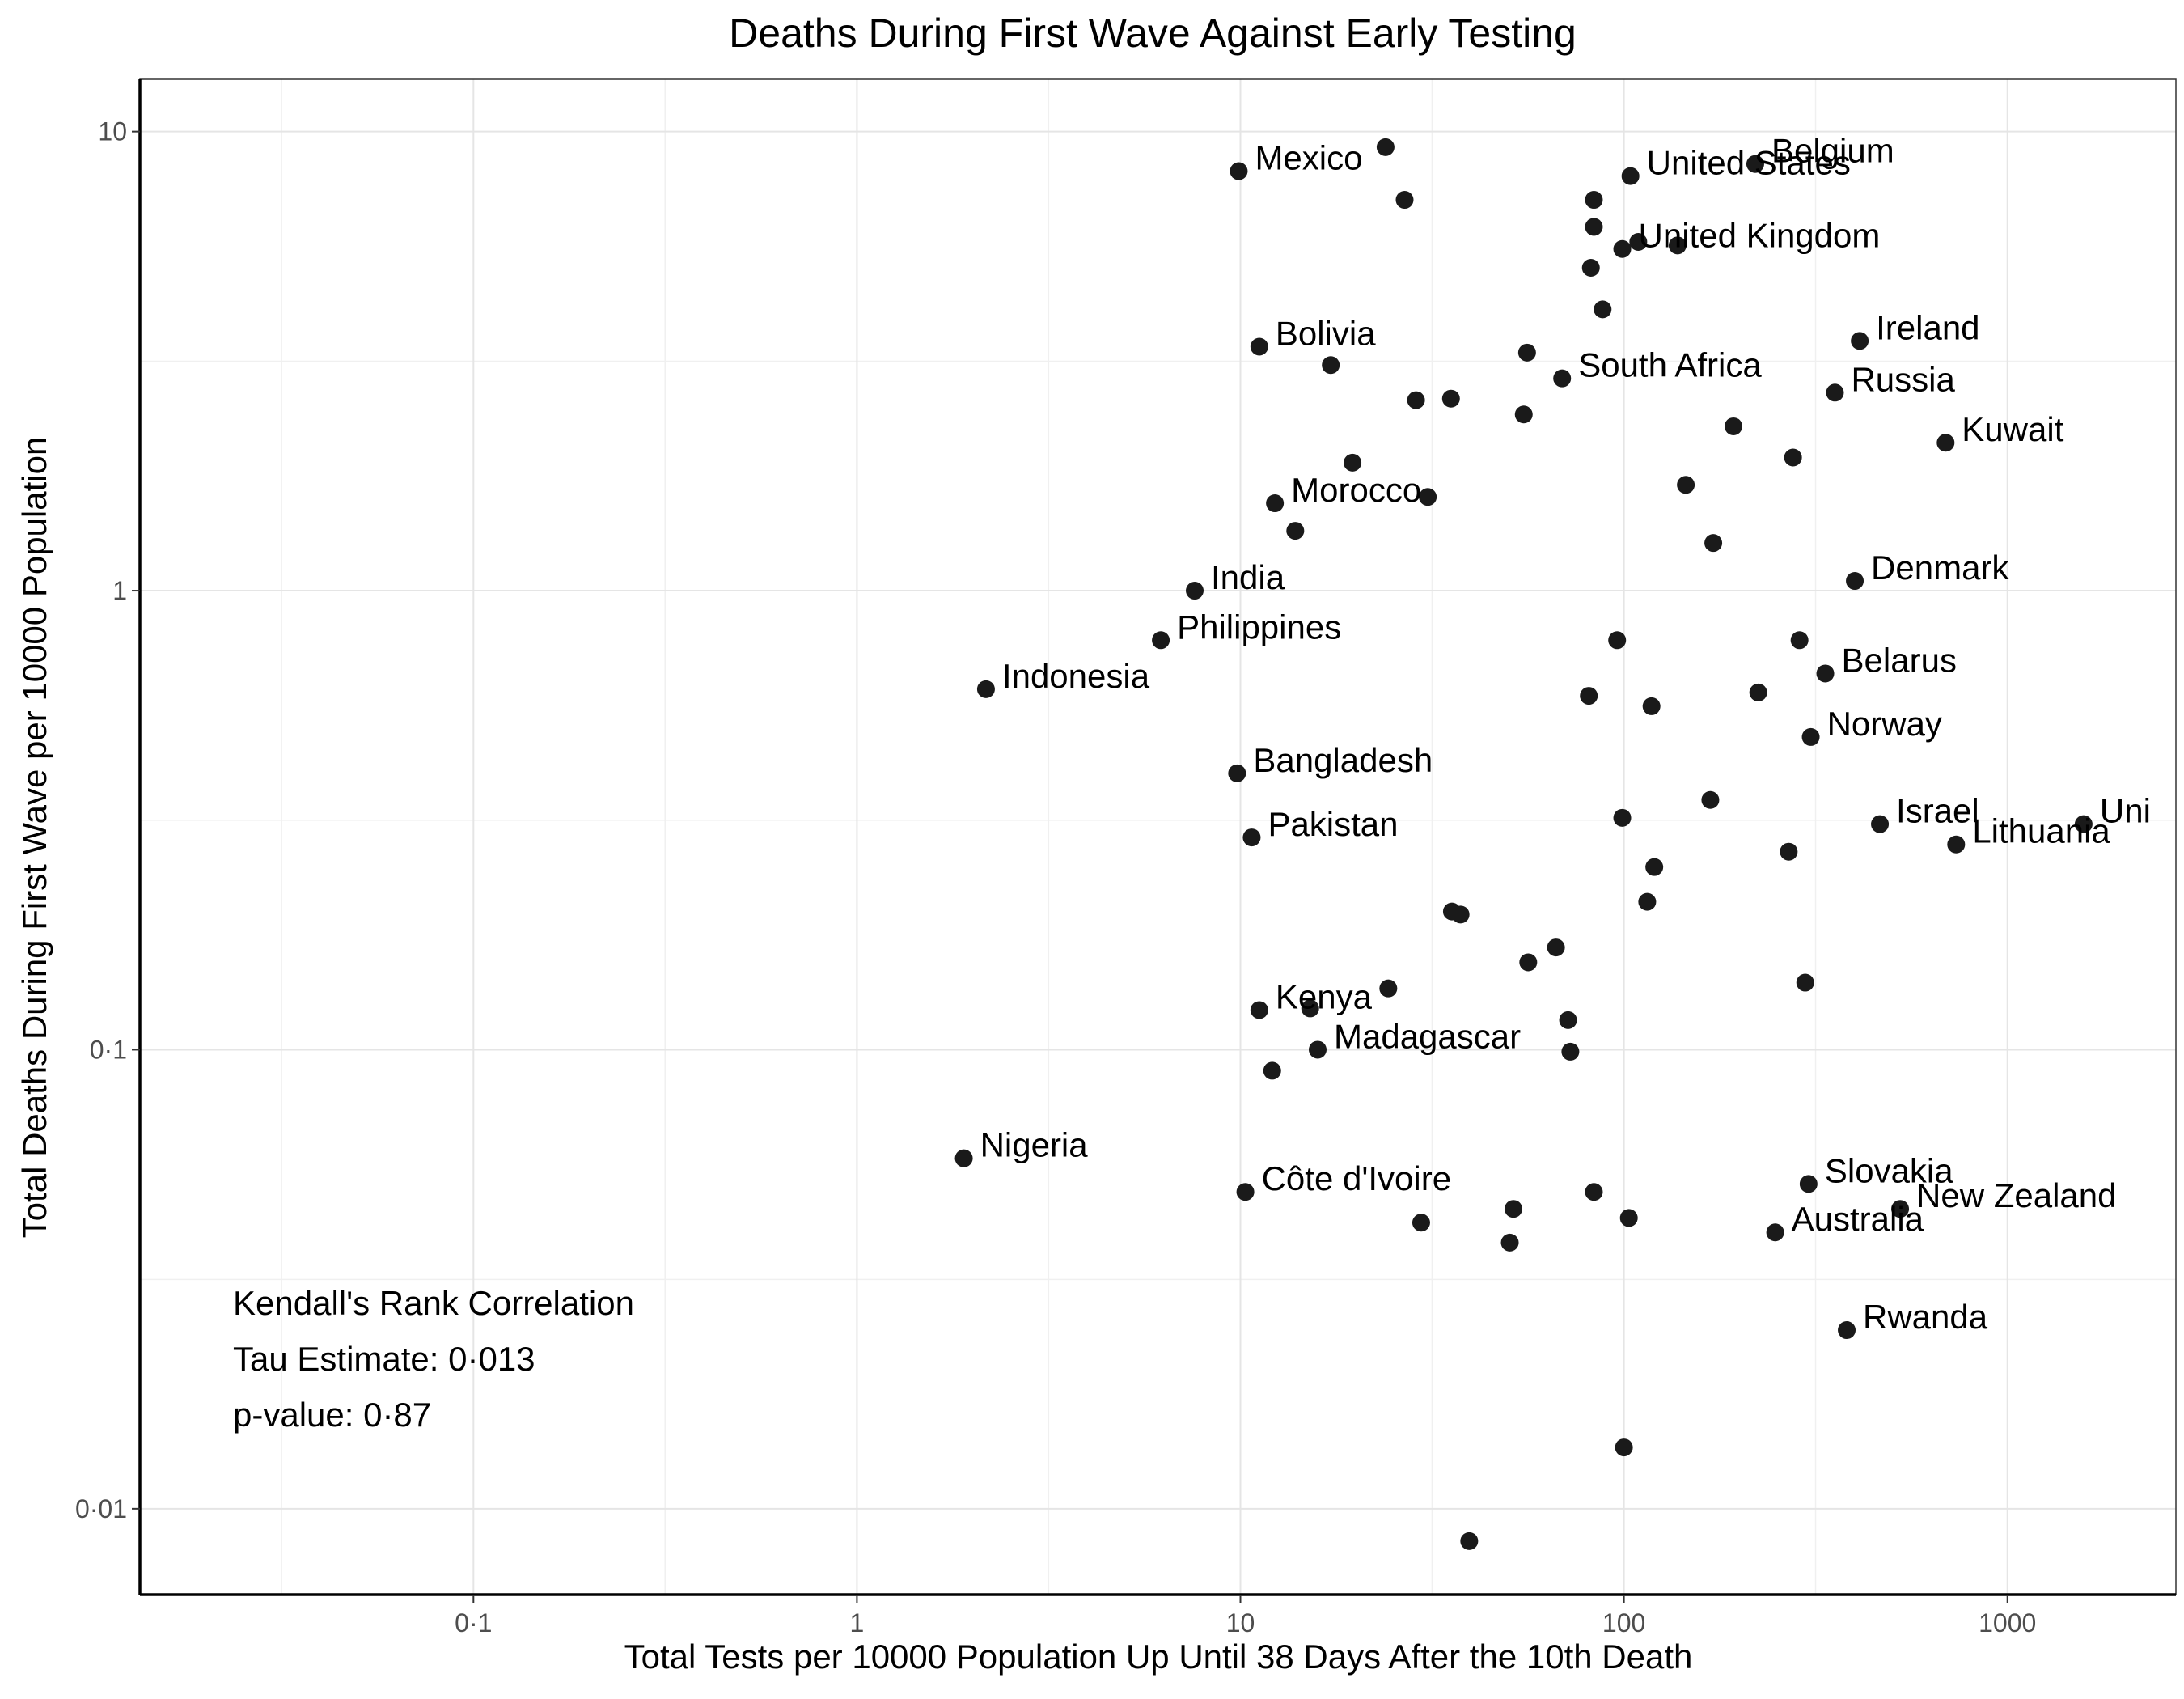  I want to click on x-tick-label: 100, so click(1623, 1623).